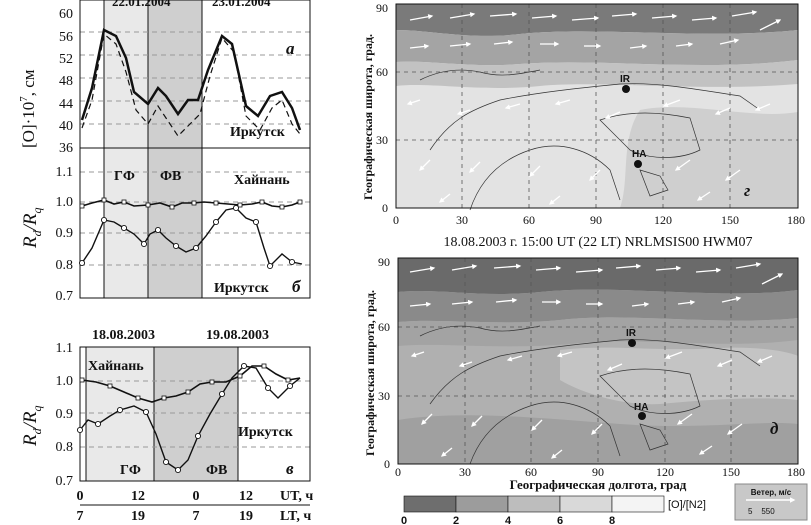 The height and width of the screenshot is (525, 811). I want to click on map-bottom-xtick-30: 30, so click(465, 472).